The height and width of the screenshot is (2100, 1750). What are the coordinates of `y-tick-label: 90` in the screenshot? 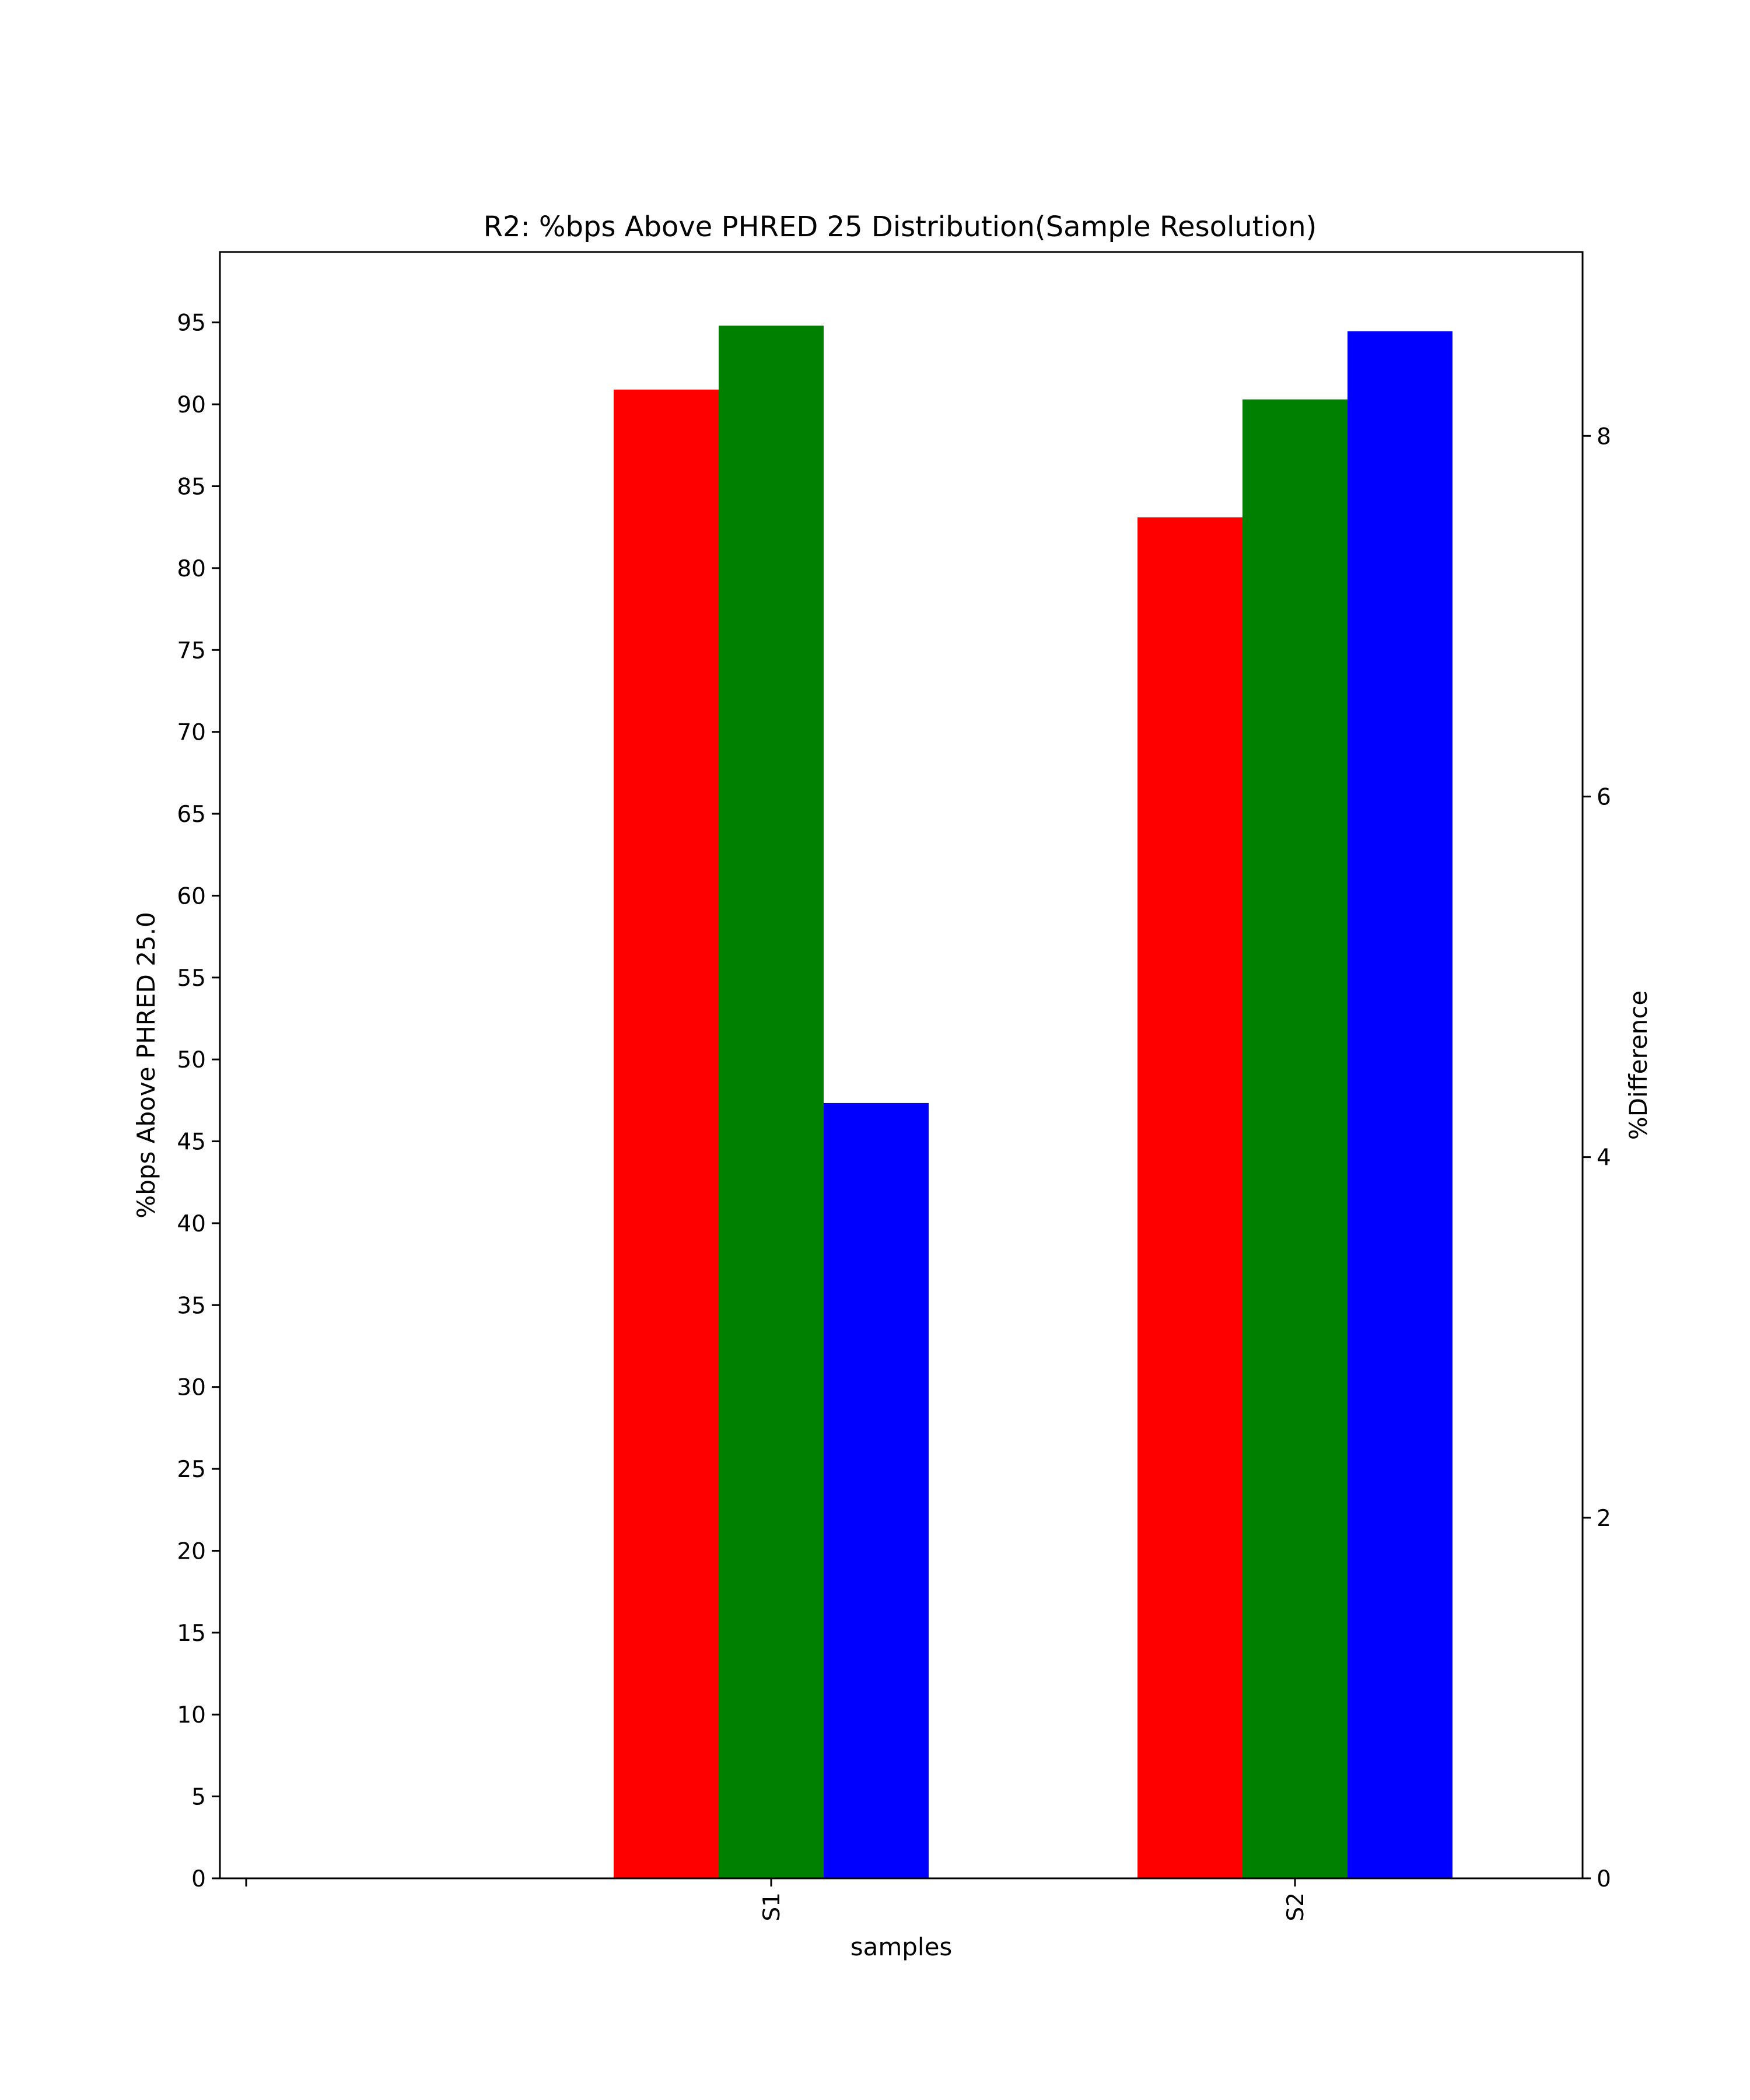 It's located at (191, 405).